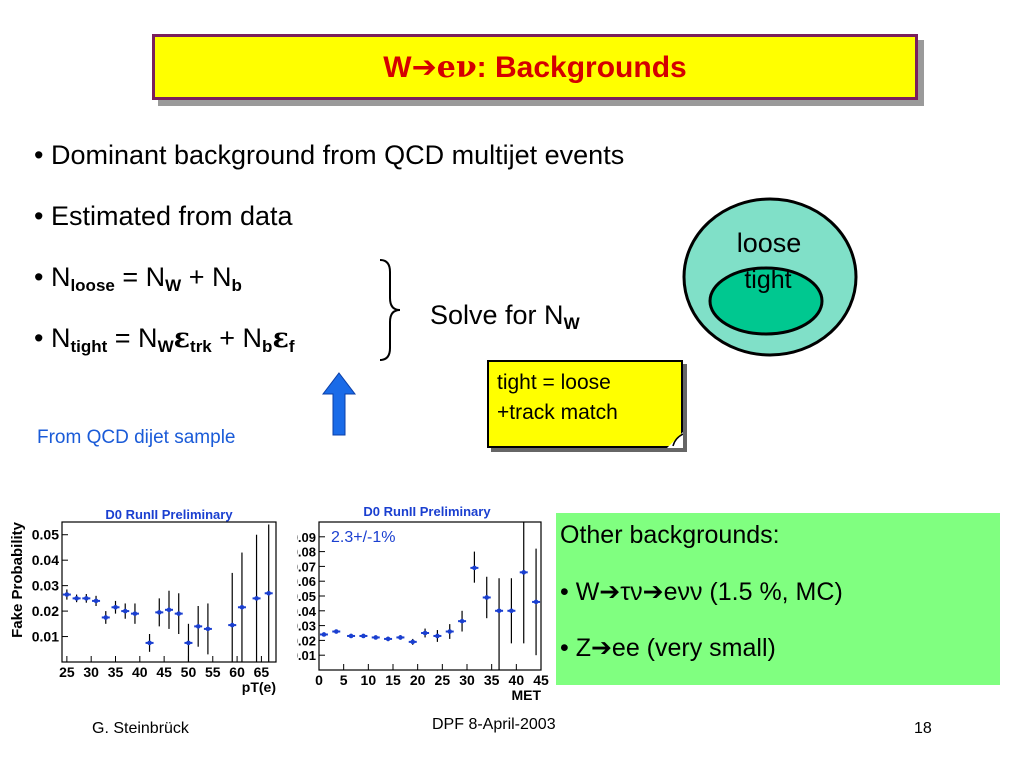 The height and width of the screenshot is (768, 1024). Describe the element at coordinates (494, 724) in the screenshot. I see `footer-date: DPF 8-April-2003` at that location.